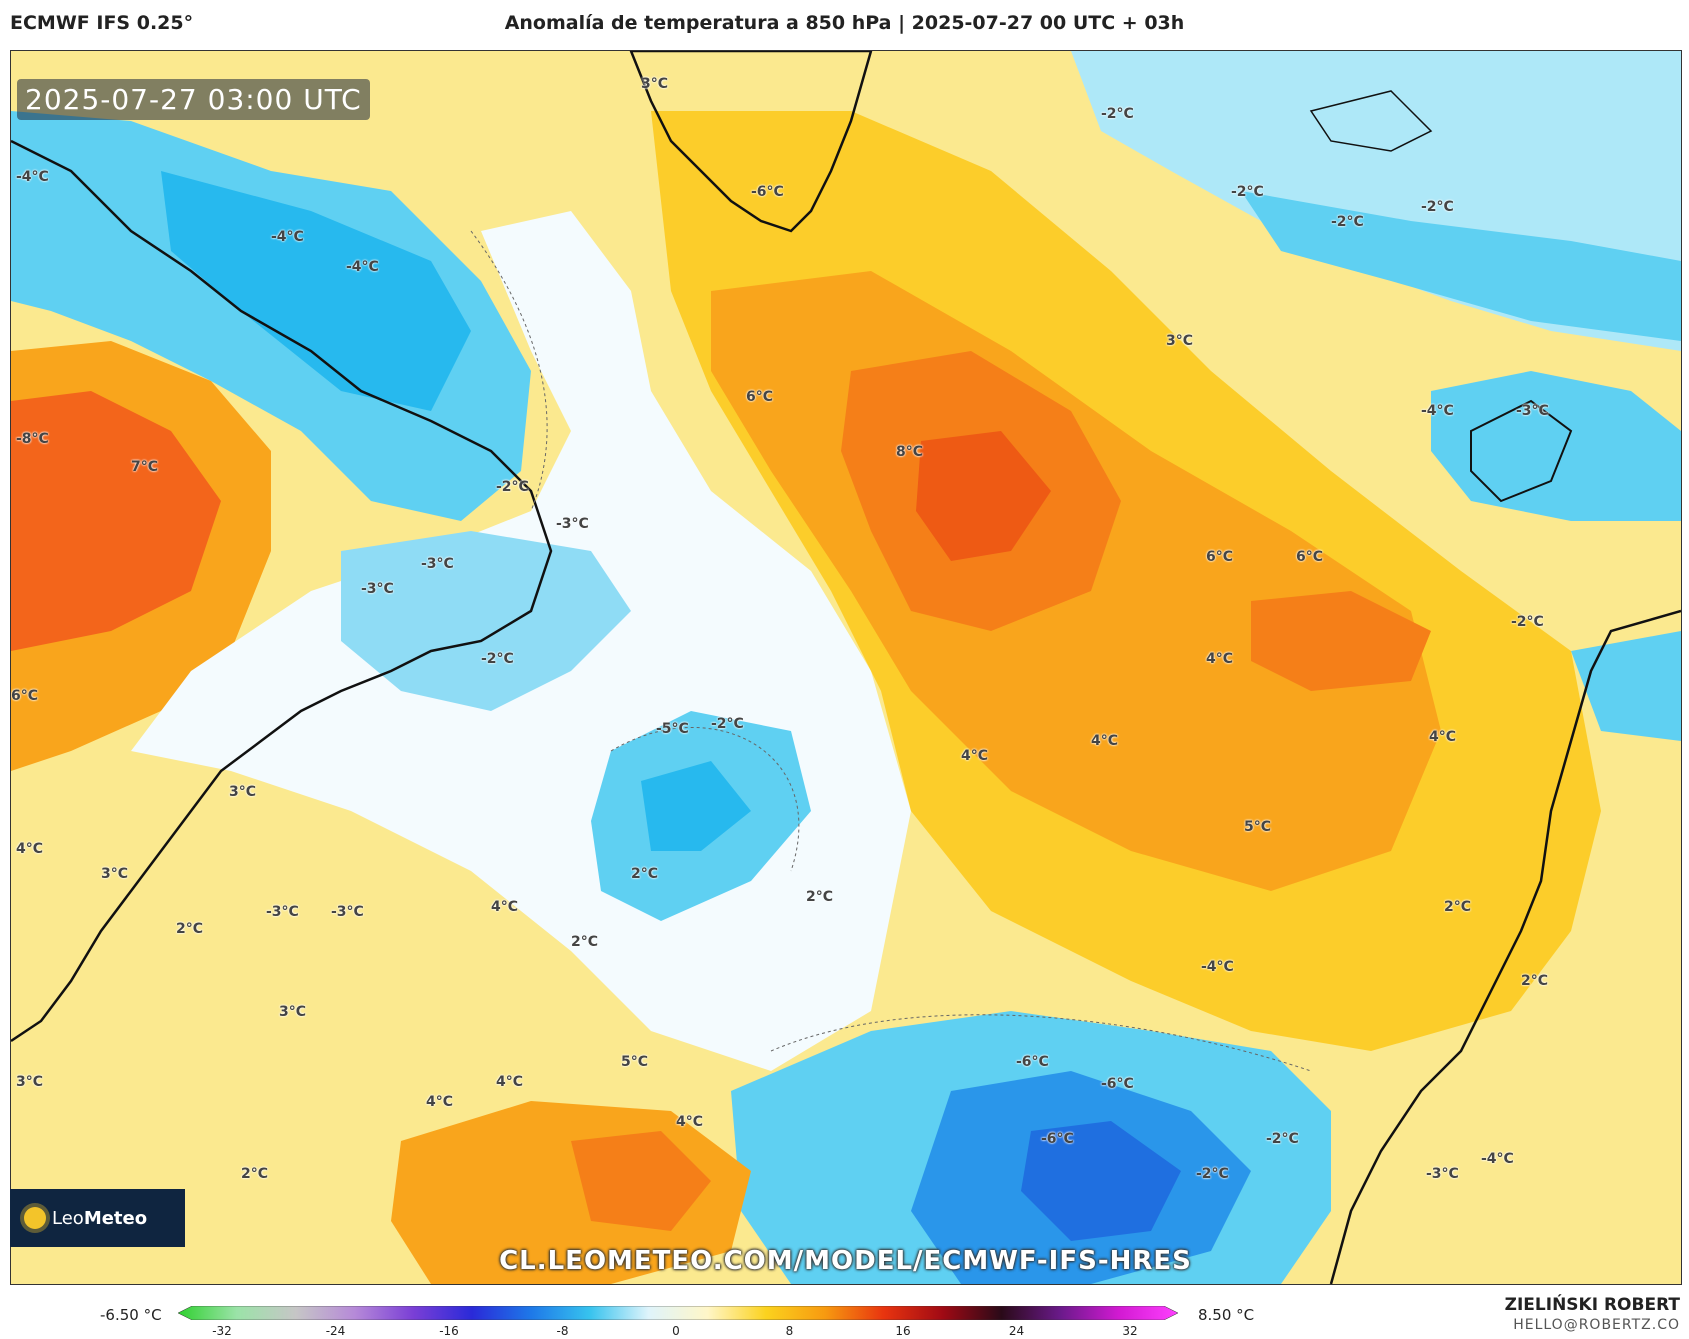  What do you see at coordinates (115, 1218) in the screenshot?
I see `logo-bold: Meteo` at bounding box center [115, 1218].